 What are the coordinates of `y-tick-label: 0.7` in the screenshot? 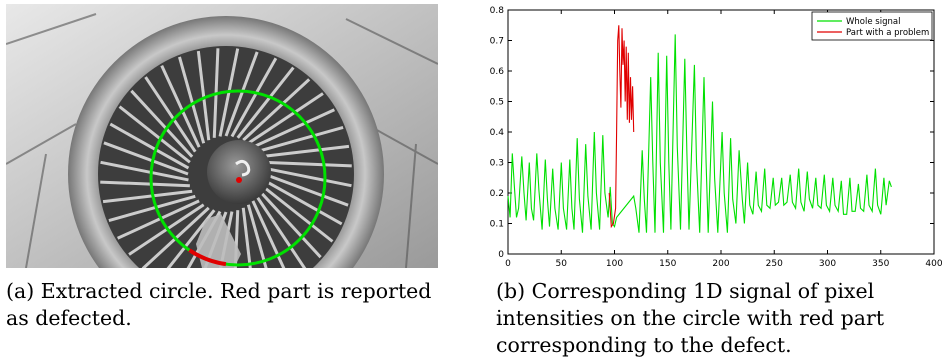 It's located at (497, 42).